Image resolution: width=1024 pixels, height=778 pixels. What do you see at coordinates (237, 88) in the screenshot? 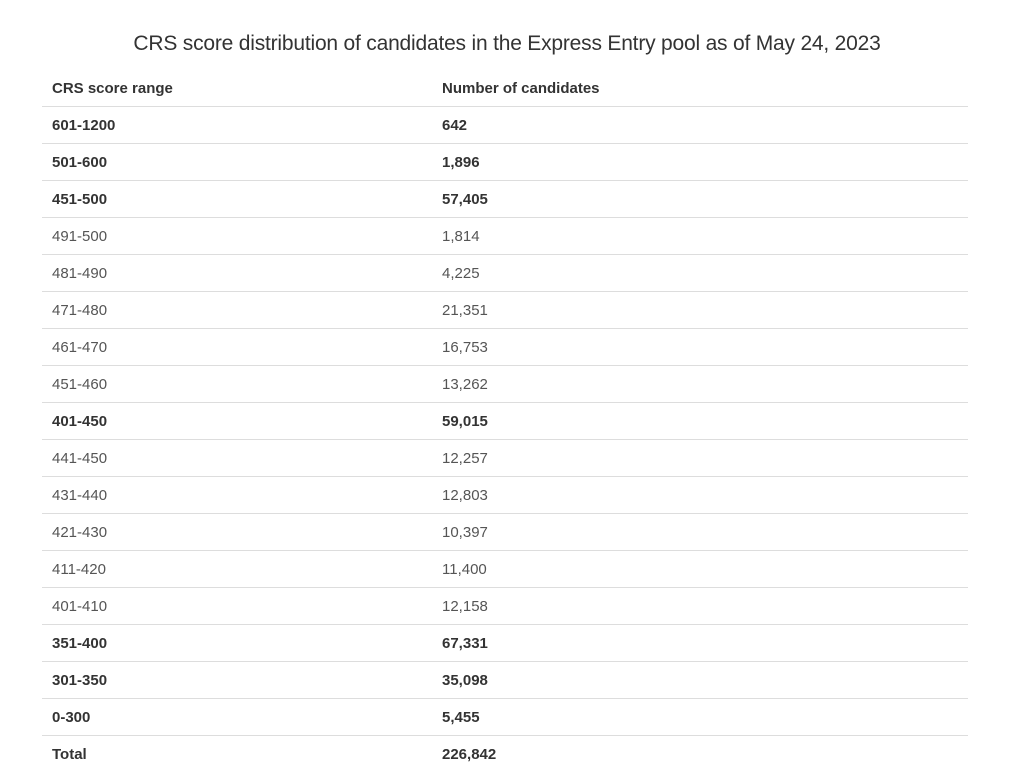
I see `column-header-score-range: CRS score range` at bounding box center [237, 88].